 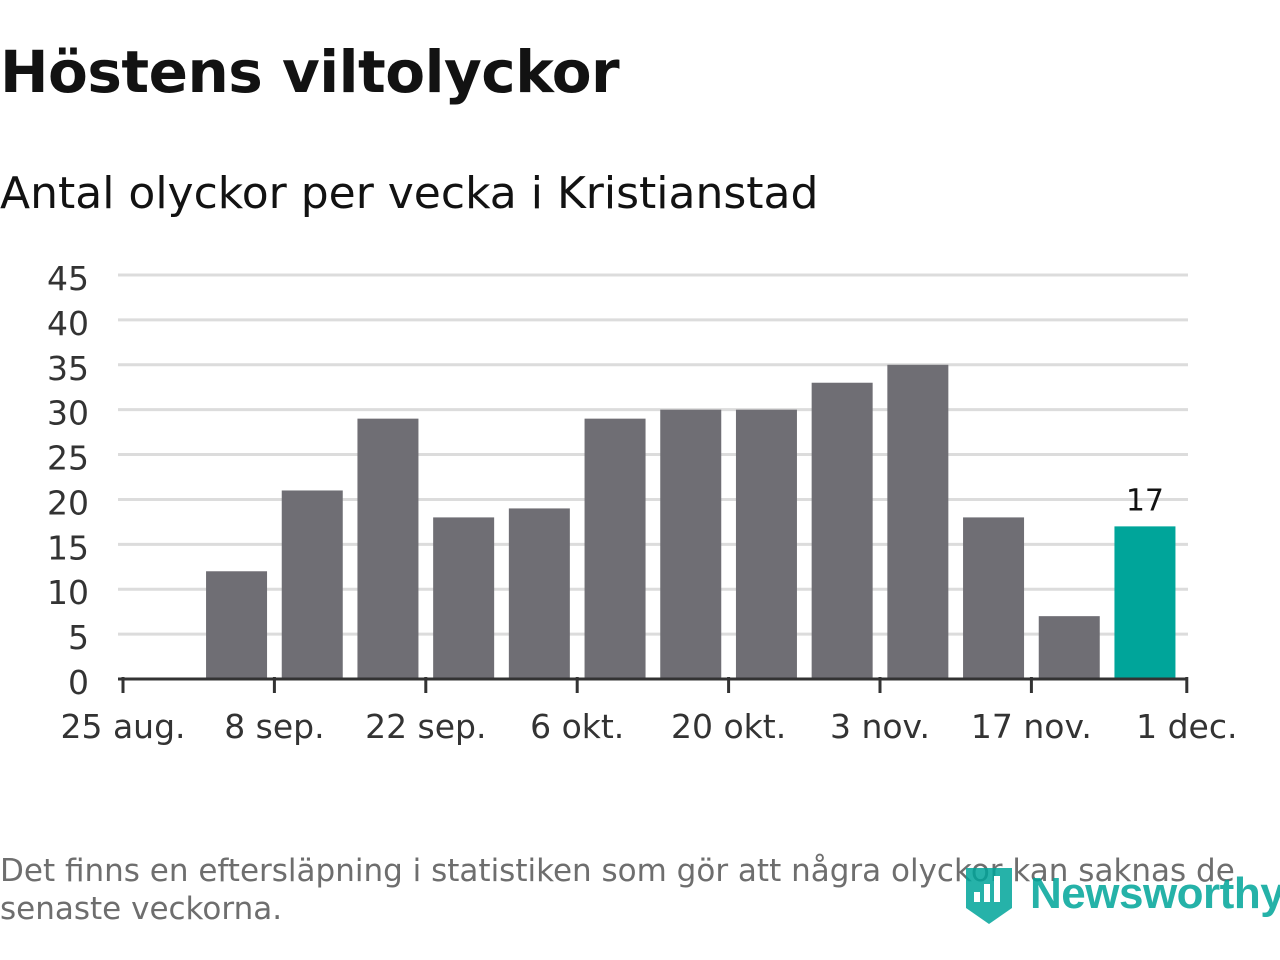 I want to click on y-tick-label: 10, so click(x=68, y=592).